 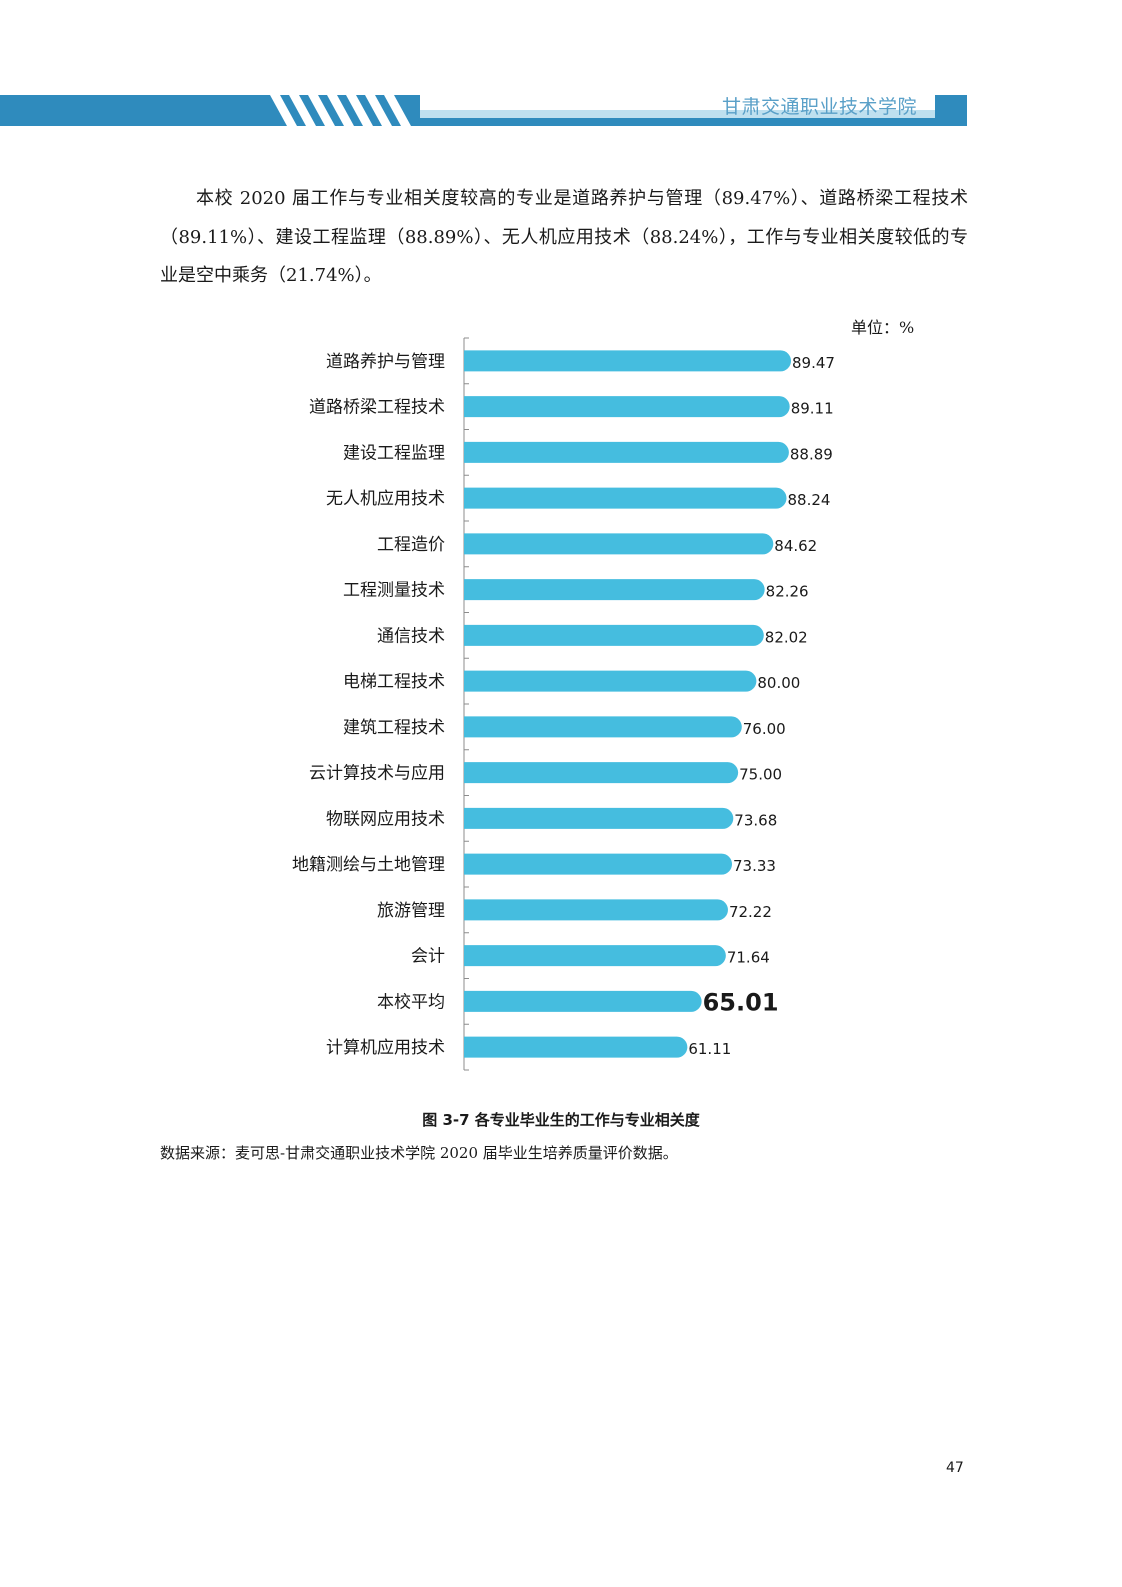 What do you see at coordinates (411, 636) in the screenshot?
I see `category-label: 通信技术` at bounding box center [411, 636].